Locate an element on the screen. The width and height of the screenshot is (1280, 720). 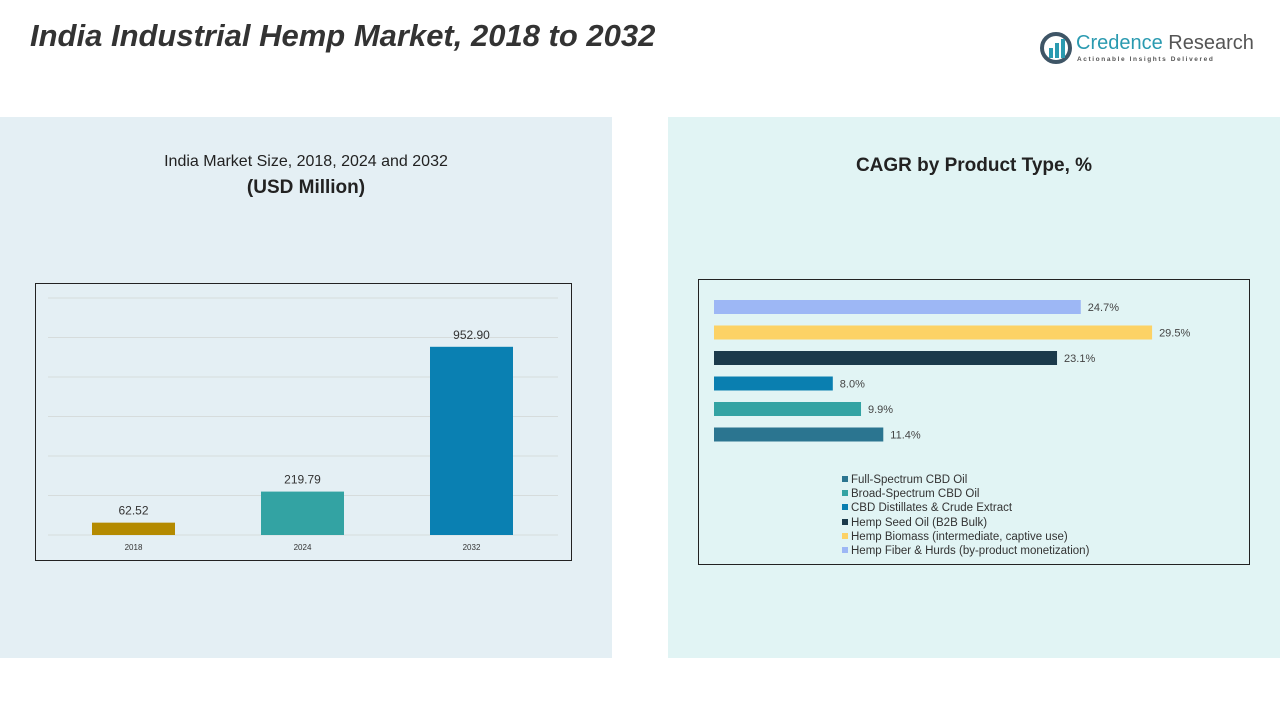
bar-broad-spectrum-cbd-oil is located at coordinates (788, 409).